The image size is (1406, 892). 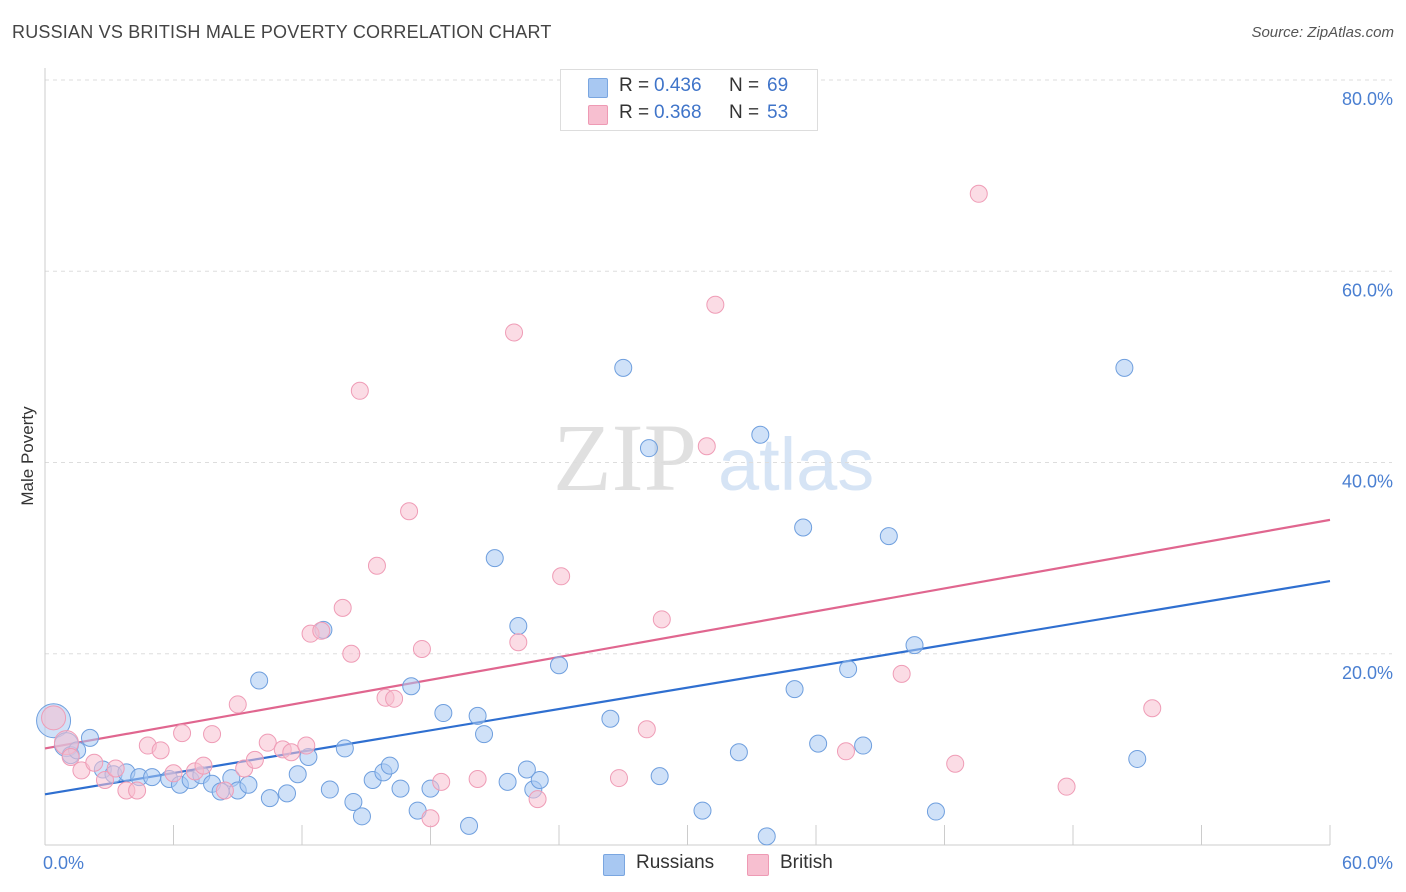 I want to click on y-tick-label: 40.0%, so click(x=1367, y=482).